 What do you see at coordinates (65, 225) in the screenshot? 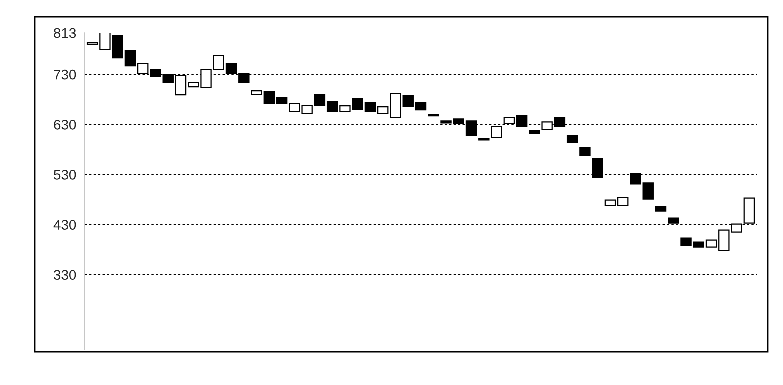
I see `y-tick-label: 430` at bounding box center [65, 225].